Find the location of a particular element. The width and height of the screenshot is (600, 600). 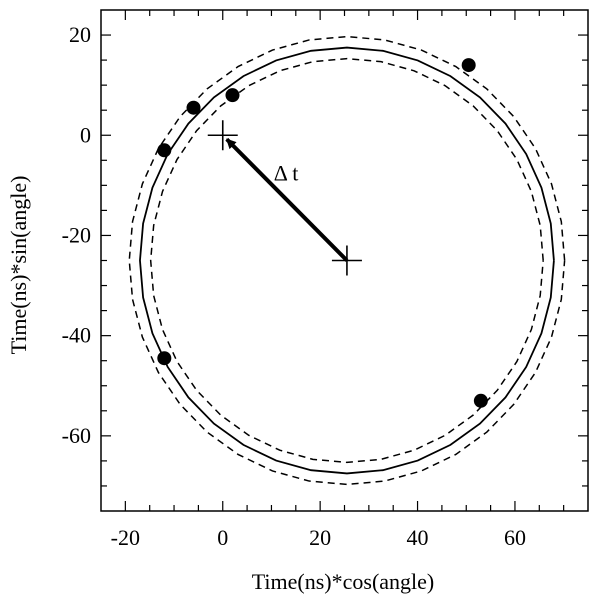

x-axis-label: Time(ns)*cos(angle) is located at coordinates (343, 581).